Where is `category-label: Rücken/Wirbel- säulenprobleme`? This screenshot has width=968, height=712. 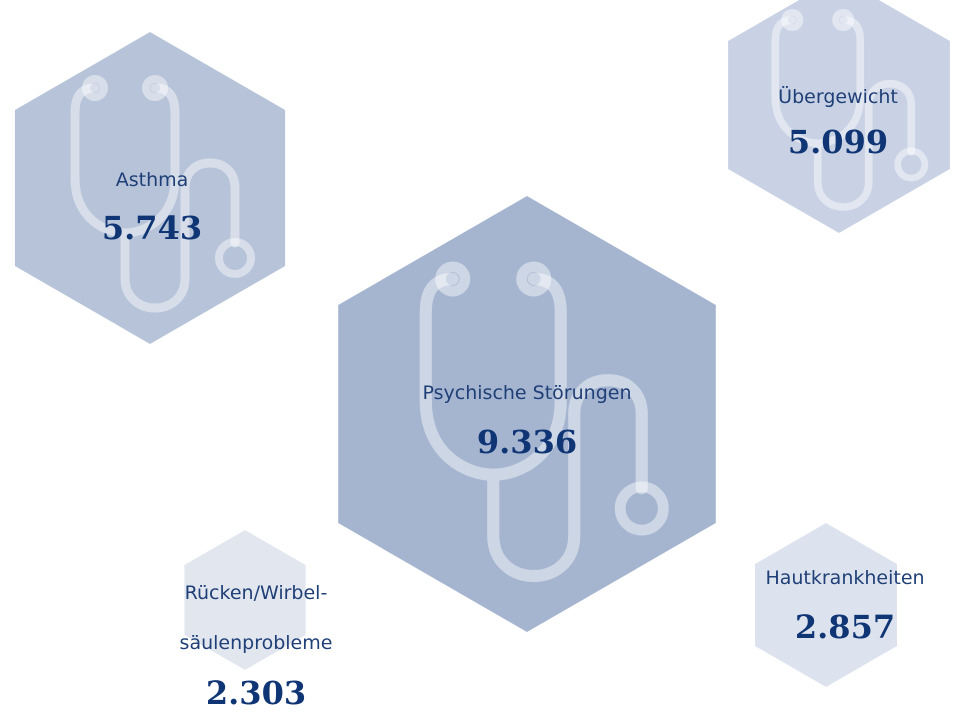 category-label: Rücken/Wirbel- säulenprobleme is located at coordinates (256, 618).